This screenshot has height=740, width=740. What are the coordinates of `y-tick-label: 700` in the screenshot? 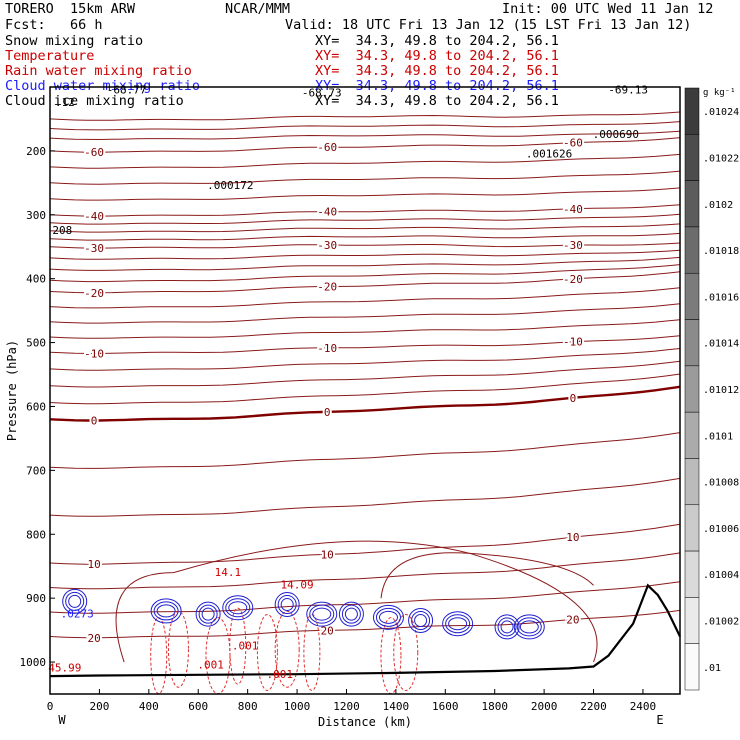 It's located at (36, 470).